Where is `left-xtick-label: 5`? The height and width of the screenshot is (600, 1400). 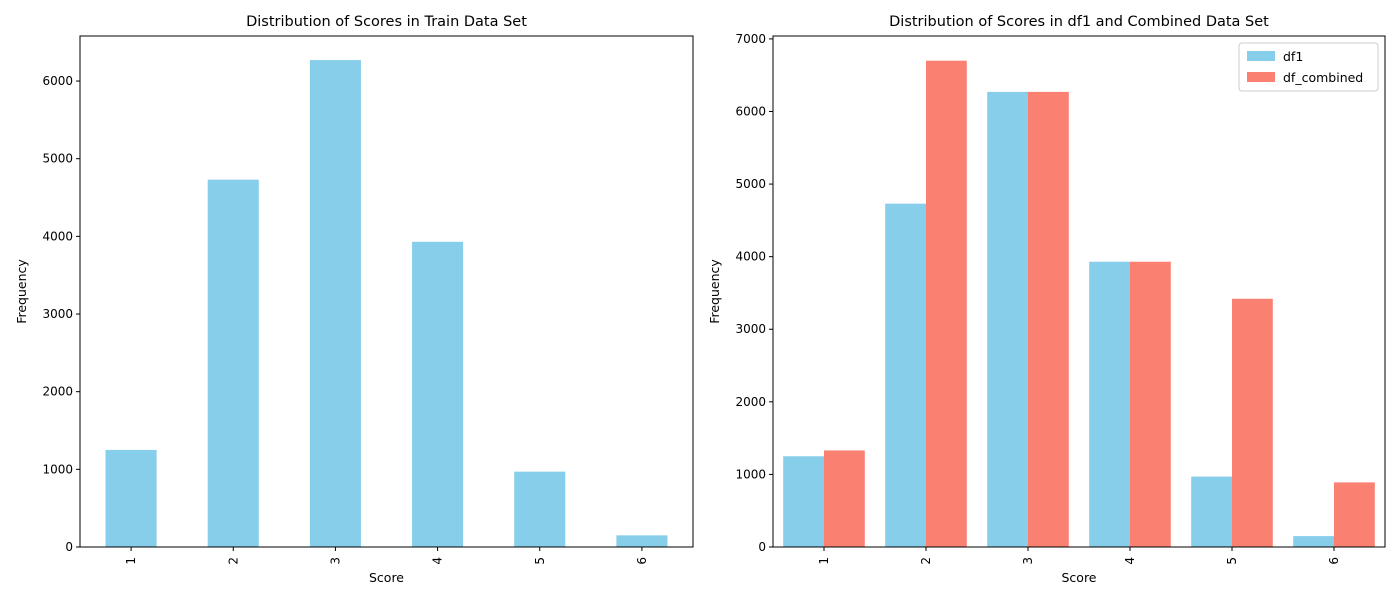 left-xtick-label: 5 is located at coordinates (540, 561).